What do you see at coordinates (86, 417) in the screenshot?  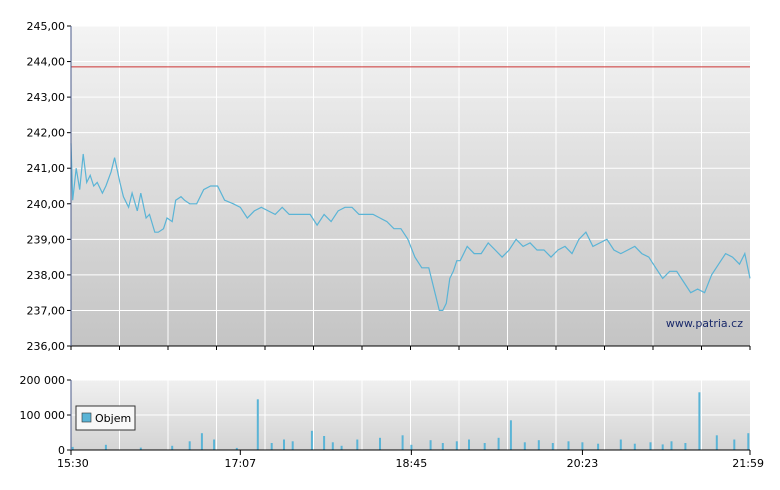 I see `legend-swatch` at bounding box center [86, 417].